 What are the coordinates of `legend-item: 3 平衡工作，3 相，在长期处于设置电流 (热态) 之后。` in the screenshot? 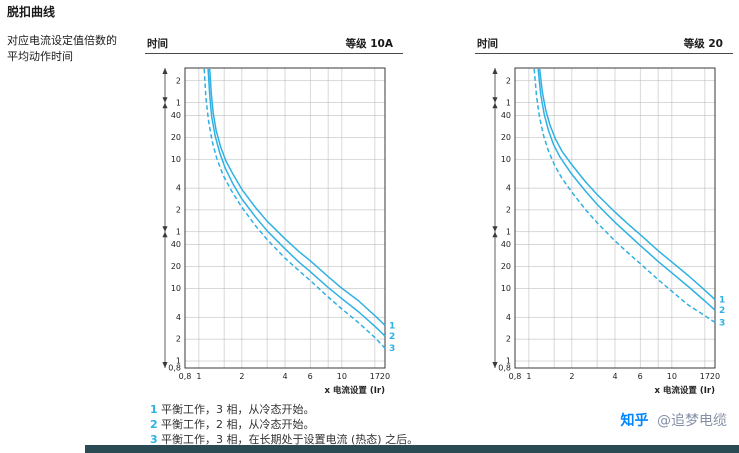 It's located at (284, 439).